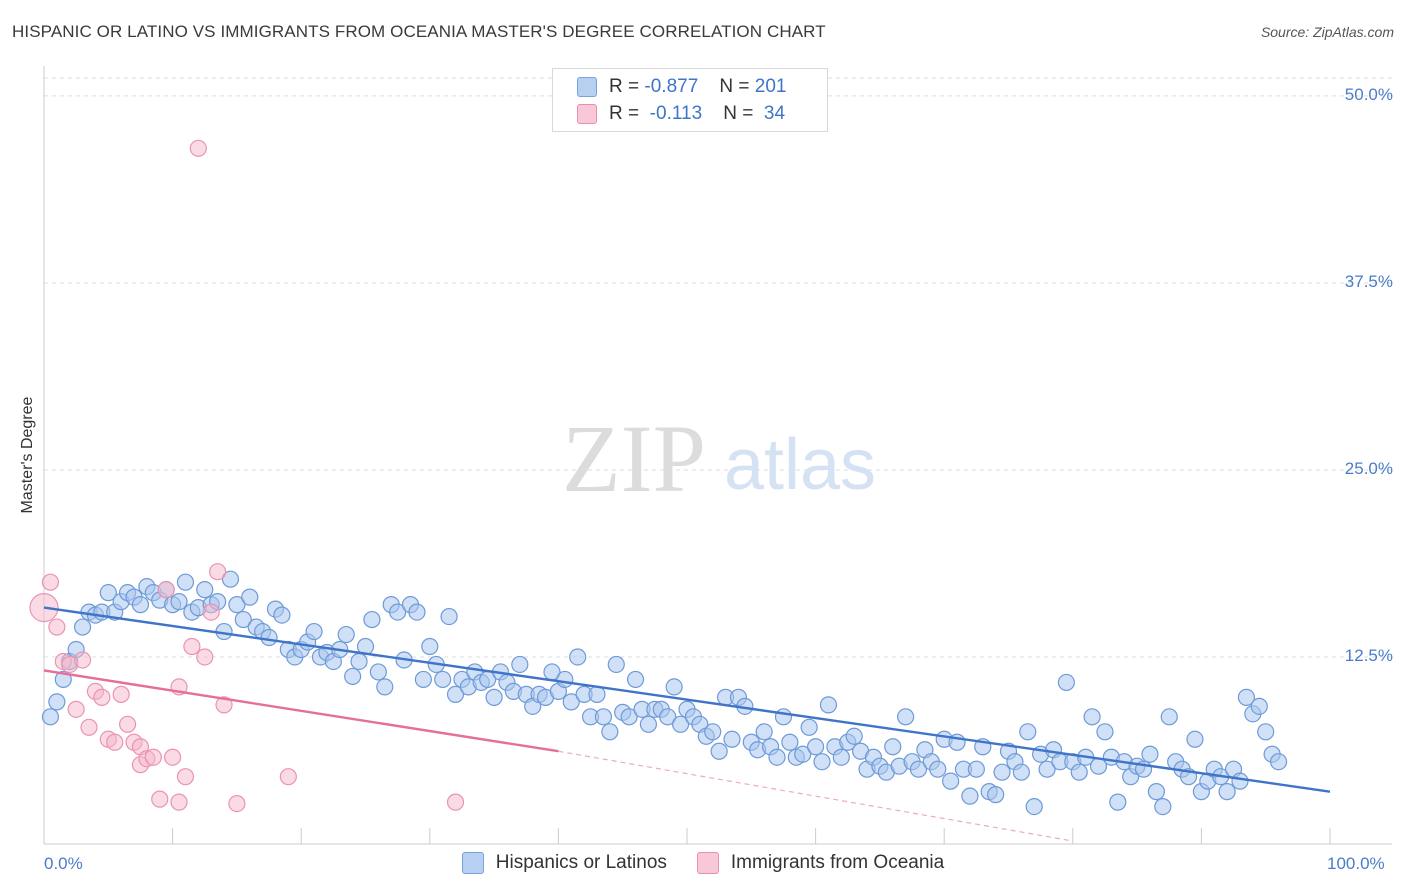 This screenshot has height=892, width=1406. I want to click on watermark-atlas: atlas, so click(800, 465).